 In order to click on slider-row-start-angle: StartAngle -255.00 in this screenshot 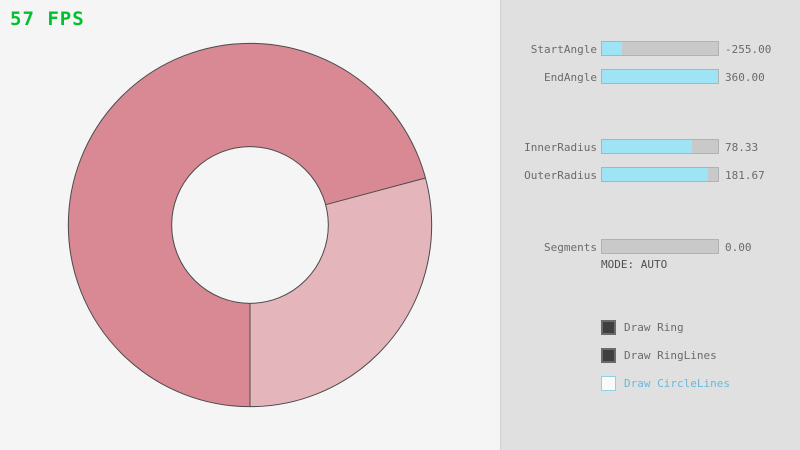, I will do `click(650, 49)`.